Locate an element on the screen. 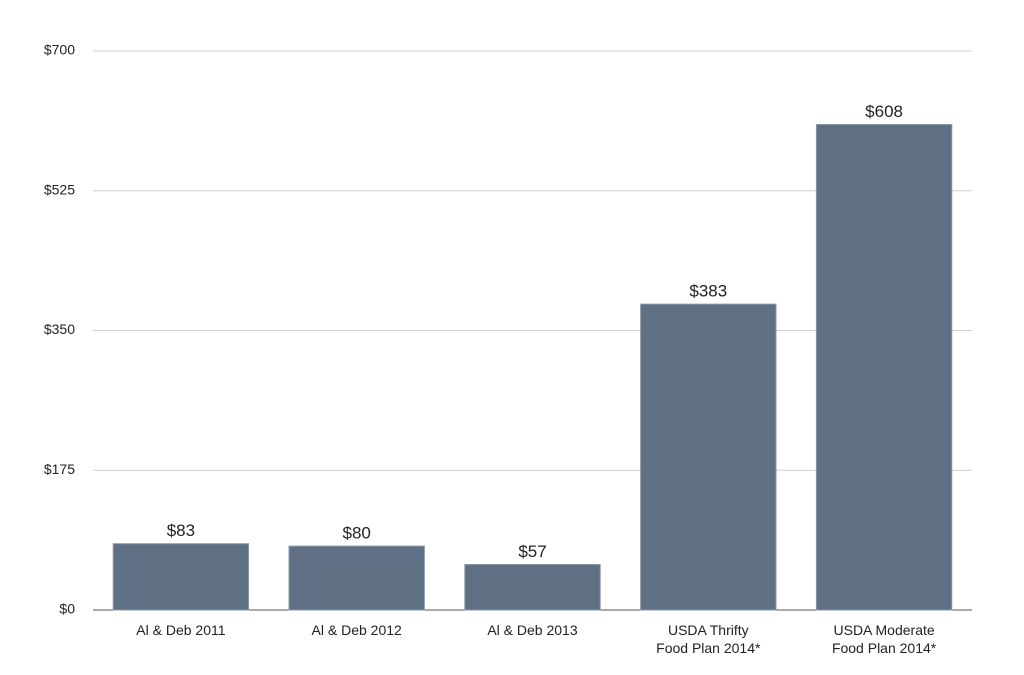  value-label: $83 is located at coordinates (181, 530).